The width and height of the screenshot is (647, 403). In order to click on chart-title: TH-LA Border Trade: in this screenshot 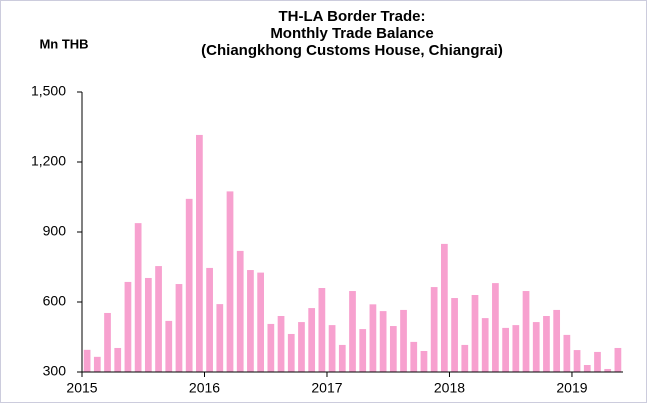, I will do `click(352, 16)`.